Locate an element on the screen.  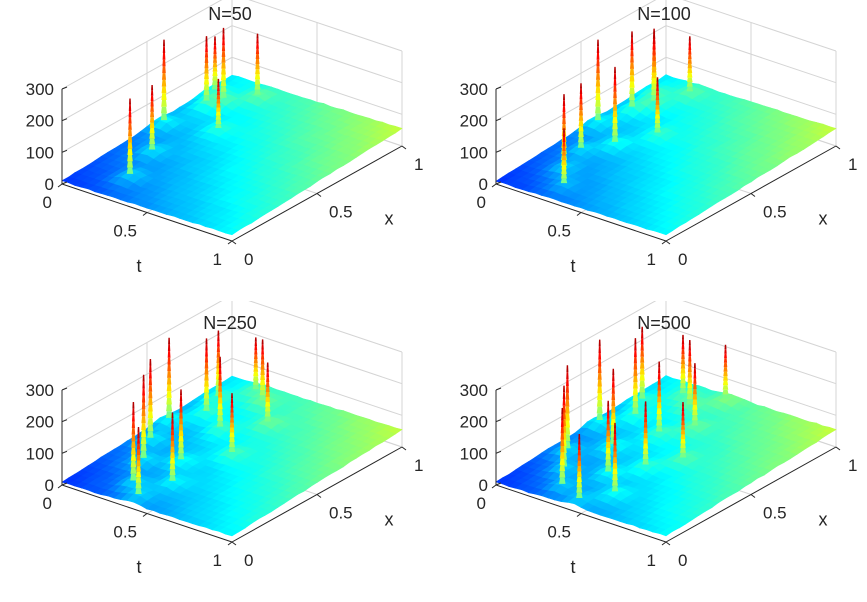
plot-title: N=100 is located at coordinates (664, 14).